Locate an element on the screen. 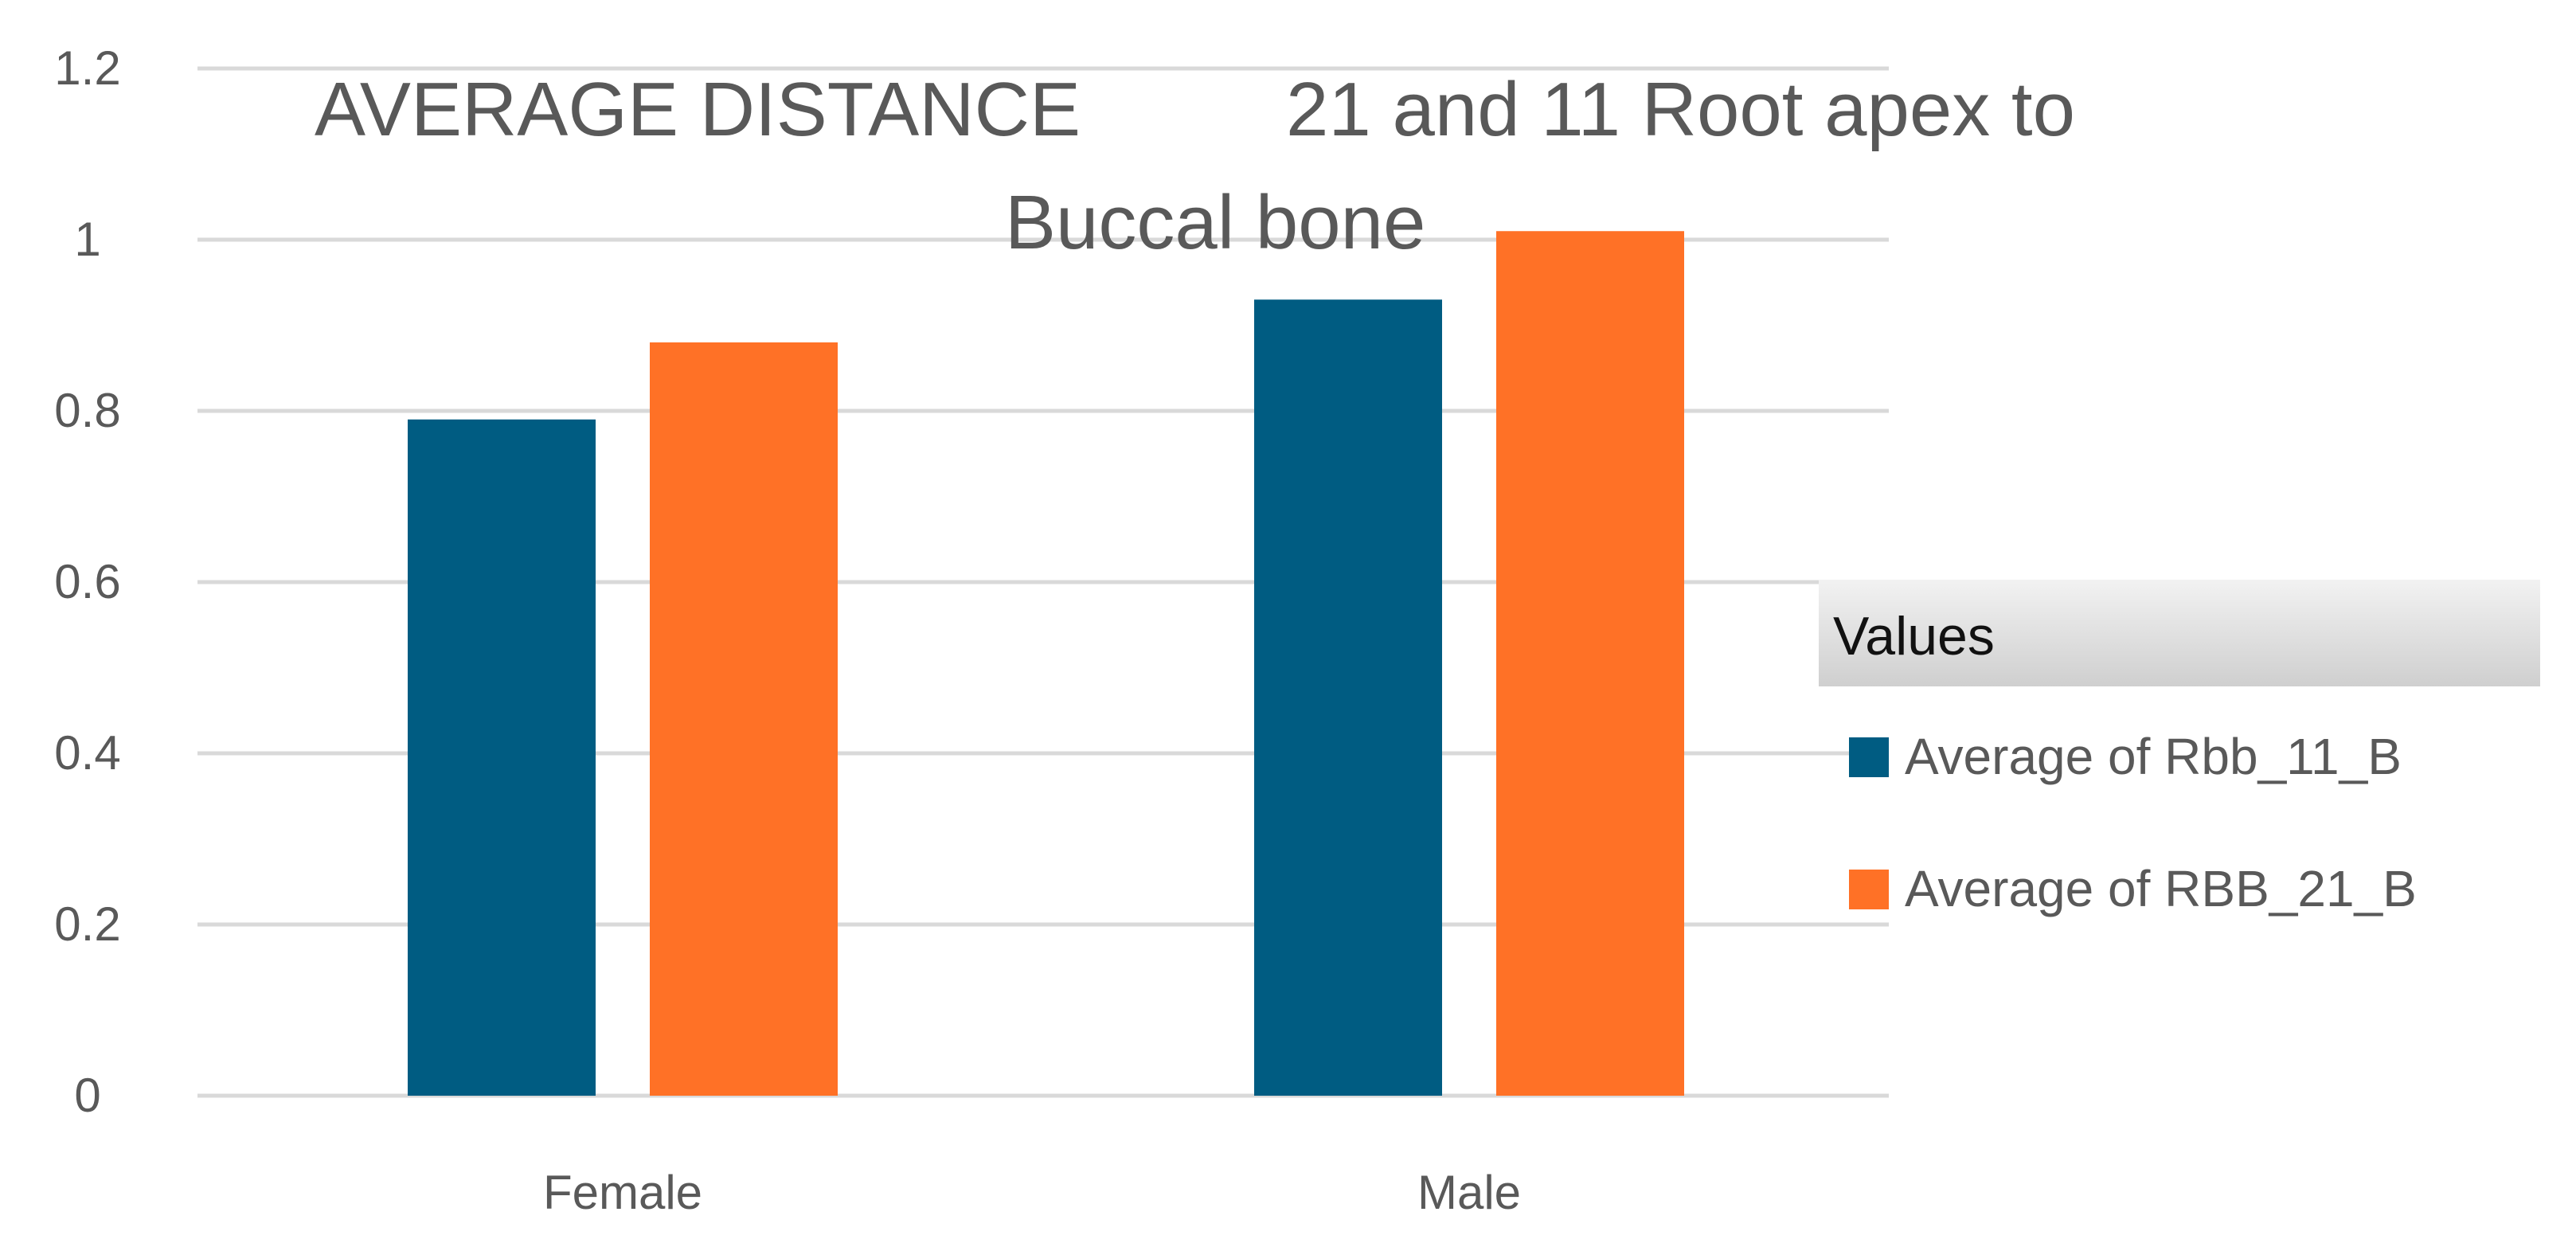 This screenshot has width=2576, height=1247. x-axis-ticks: Female Male is located at coordinates (1032, 1192).